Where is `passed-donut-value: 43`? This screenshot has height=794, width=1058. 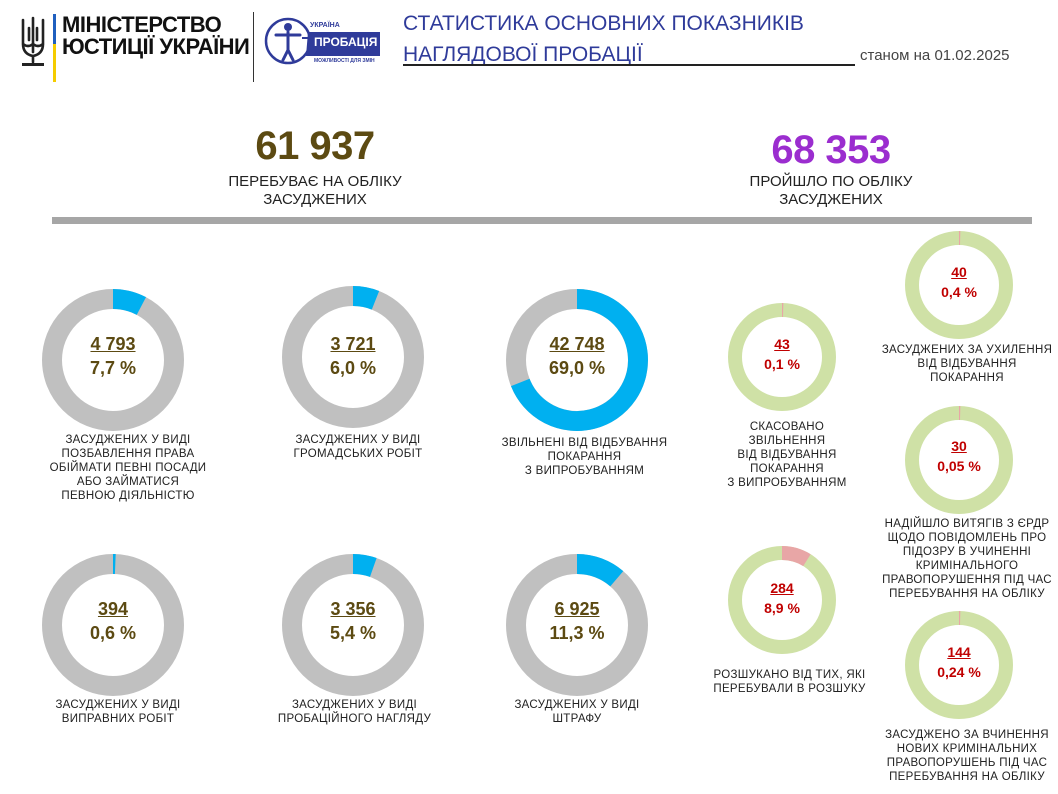
passed-donut-value: 43 is located at coordinates (782, 344).